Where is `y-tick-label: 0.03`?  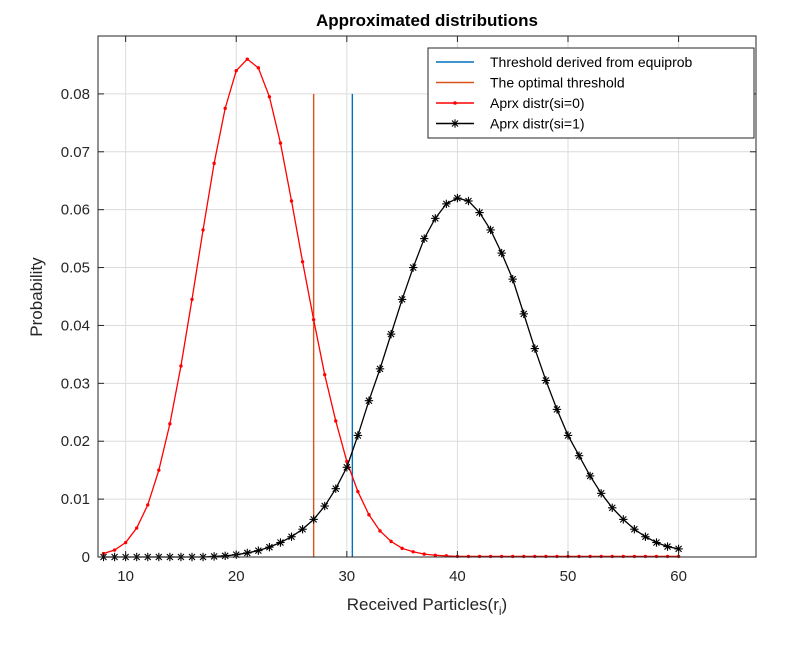
y-tick-label: 0.03 is located at coordinates (75, 383).